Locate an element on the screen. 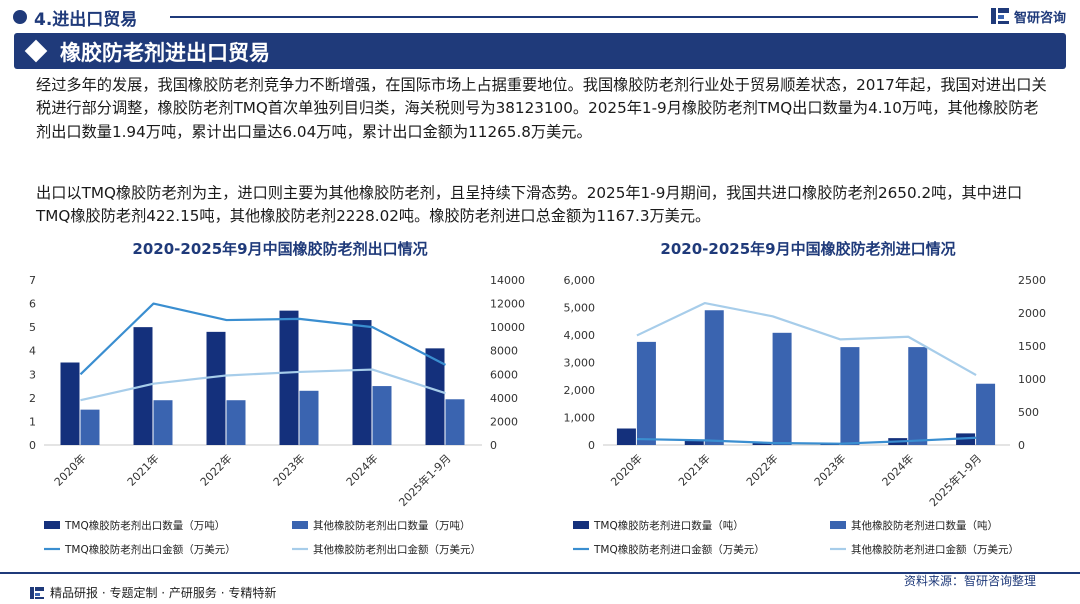  import-ytick-left: 3,000 is located at coordinates (580, 363).